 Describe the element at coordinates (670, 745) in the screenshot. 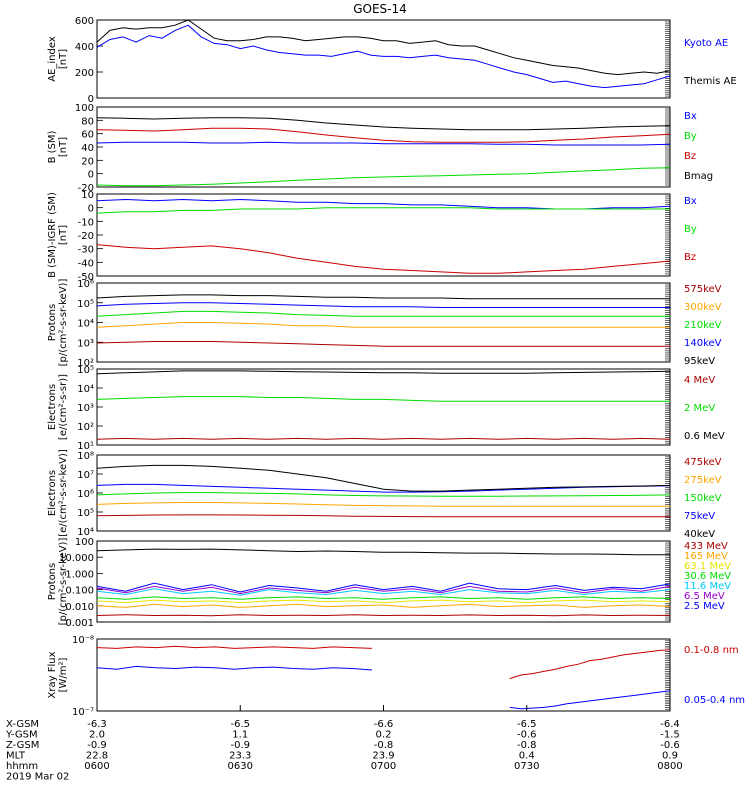

I see `x-row-value: -0.6` at that location.